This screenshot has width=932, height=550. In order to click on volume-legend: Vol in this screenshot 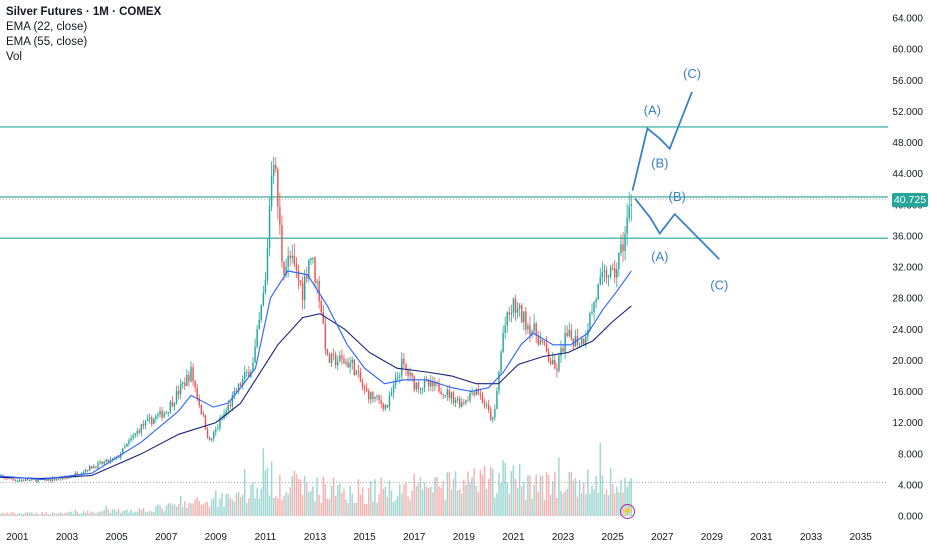, I will do `click(14, 57)`.